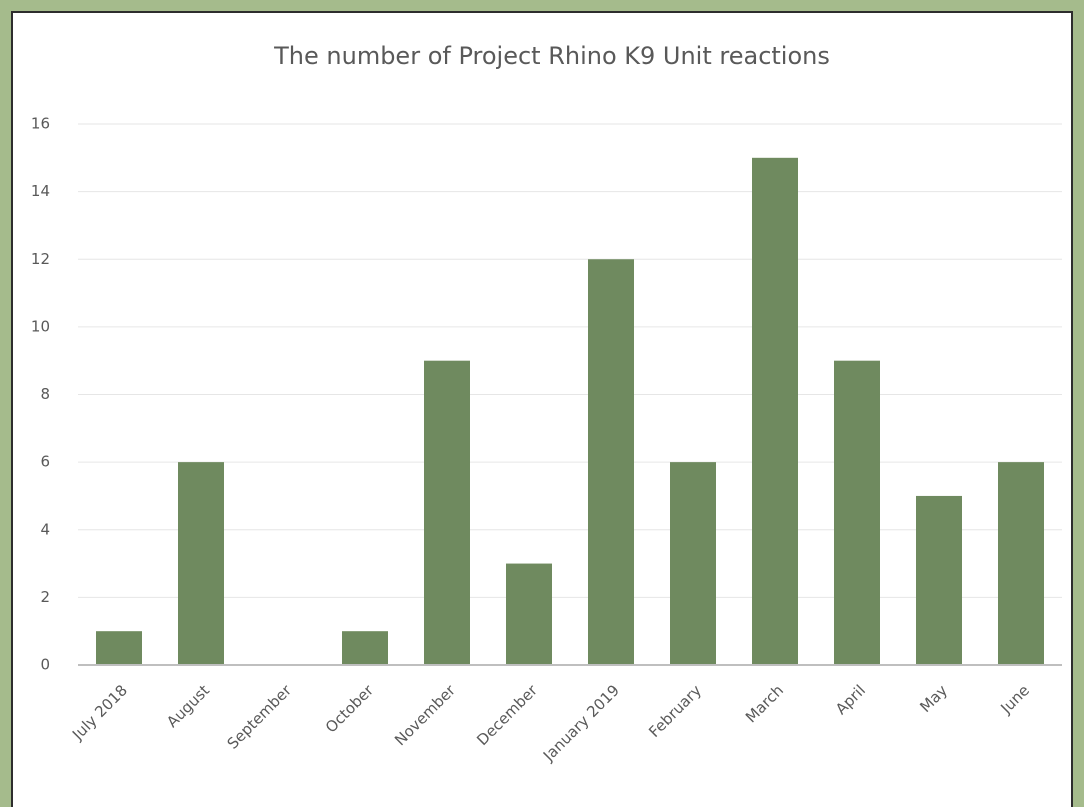 The image size is (1084, 807). Describe the element at coordinates (40, 326) in the screenshot. I see `y-tick-label: 10` at that location.